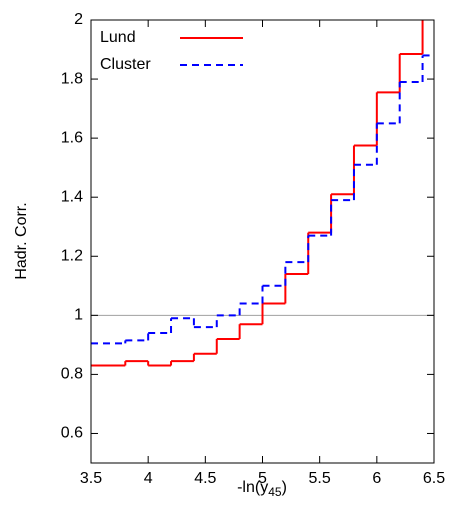 This screenshot has width=464, height=507. Describe the element at coordinates (376, 478) in the screenshot. I see `x-tick-label: 6` at that location.